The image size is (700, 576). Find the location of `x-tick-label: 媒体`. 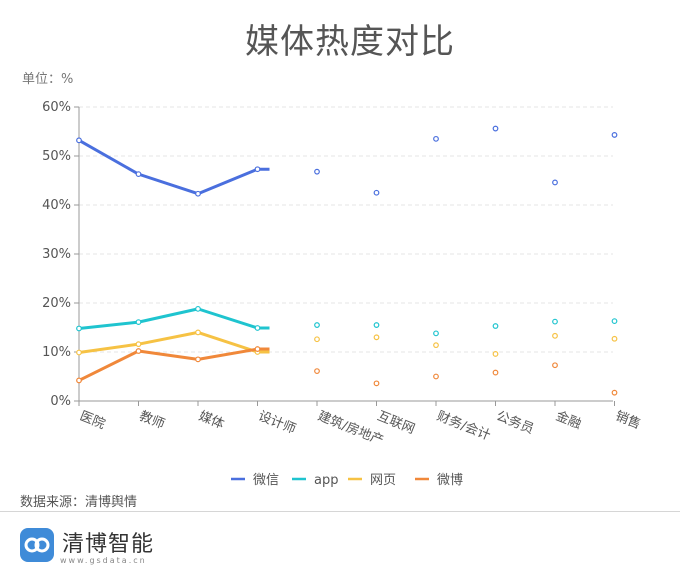

x-tick-label: 媒体 is located at coordinates (212, 421).